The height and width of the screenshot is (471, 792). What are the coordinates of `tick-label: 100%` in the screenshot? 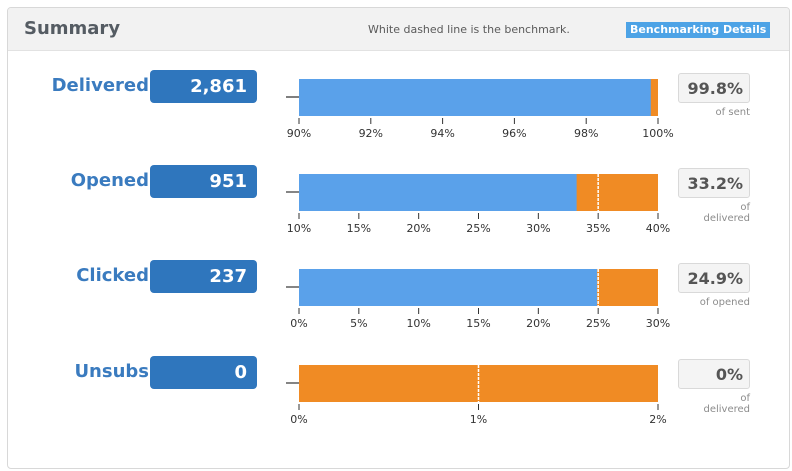 It's located at (657, 133).